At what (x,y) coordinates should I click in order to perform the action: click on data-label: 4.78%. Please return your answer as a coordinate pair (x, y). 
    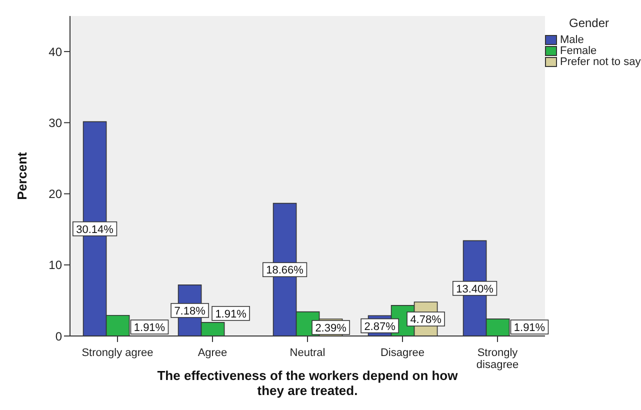
    Looking at the image, I should click on (426, 320).